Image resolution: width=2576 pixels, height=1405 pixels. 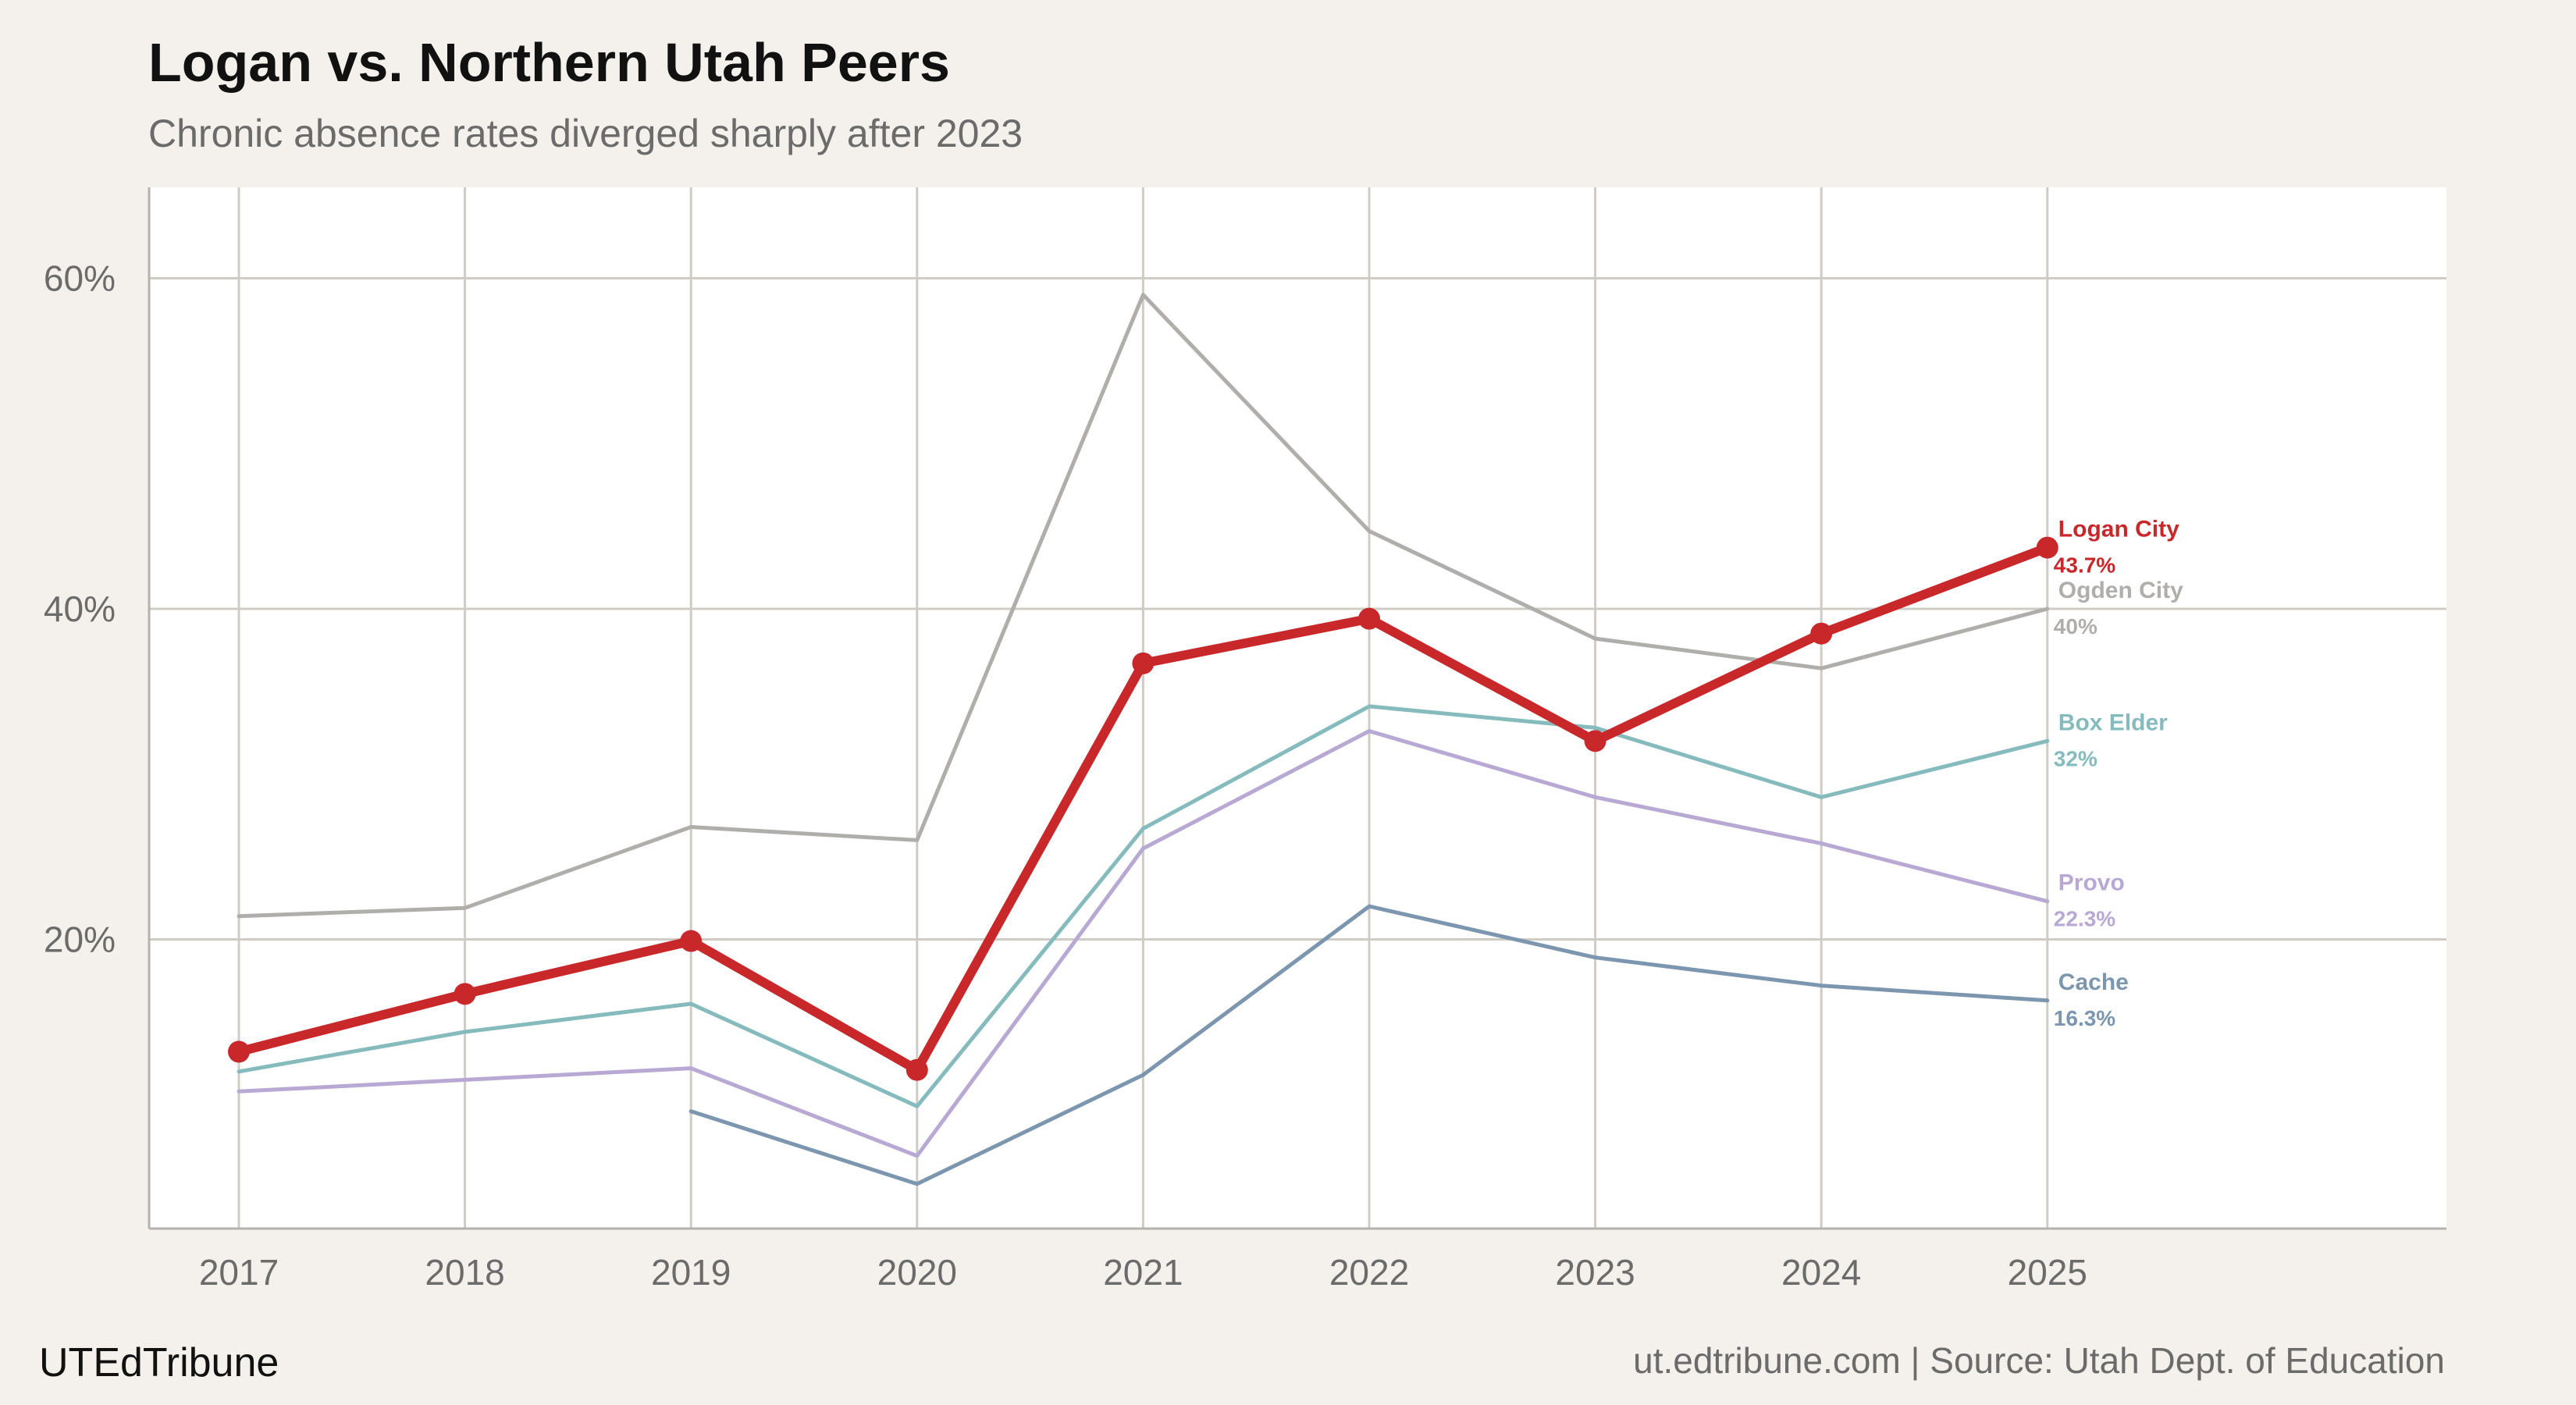 I want to click on x-tick-label: 2017, so click(x=239, y=1273).